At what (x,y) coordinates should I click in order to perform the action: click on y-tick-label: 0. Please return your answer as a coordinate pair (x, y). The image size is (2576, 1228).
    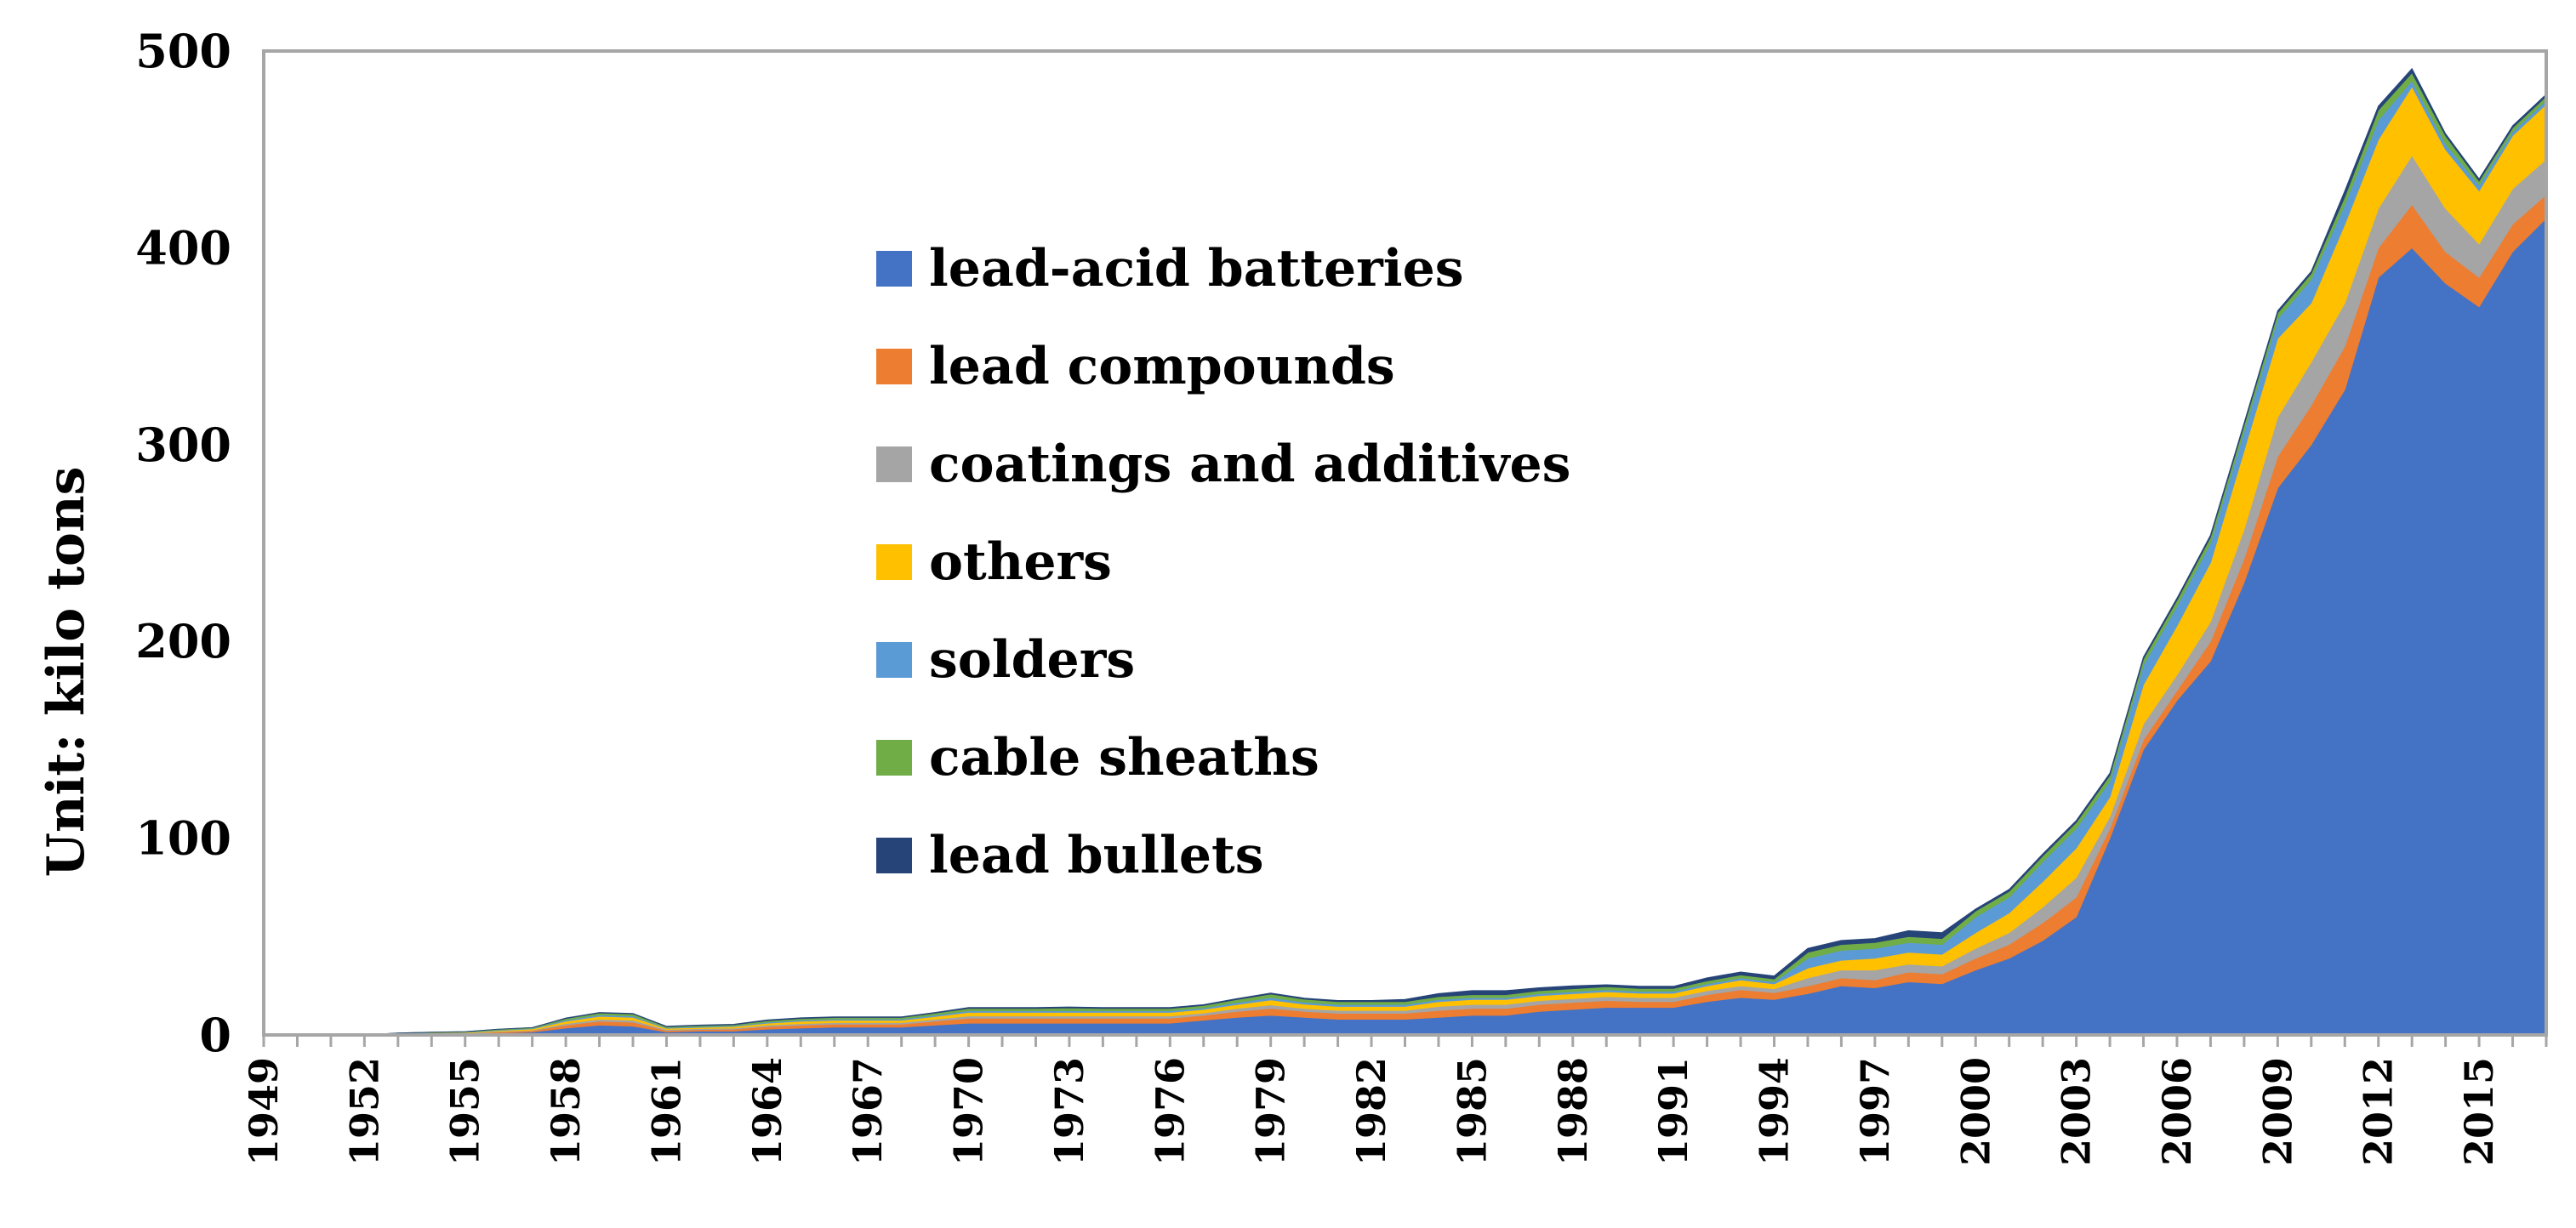
    Looking at the image, I should click on (215, 1035).